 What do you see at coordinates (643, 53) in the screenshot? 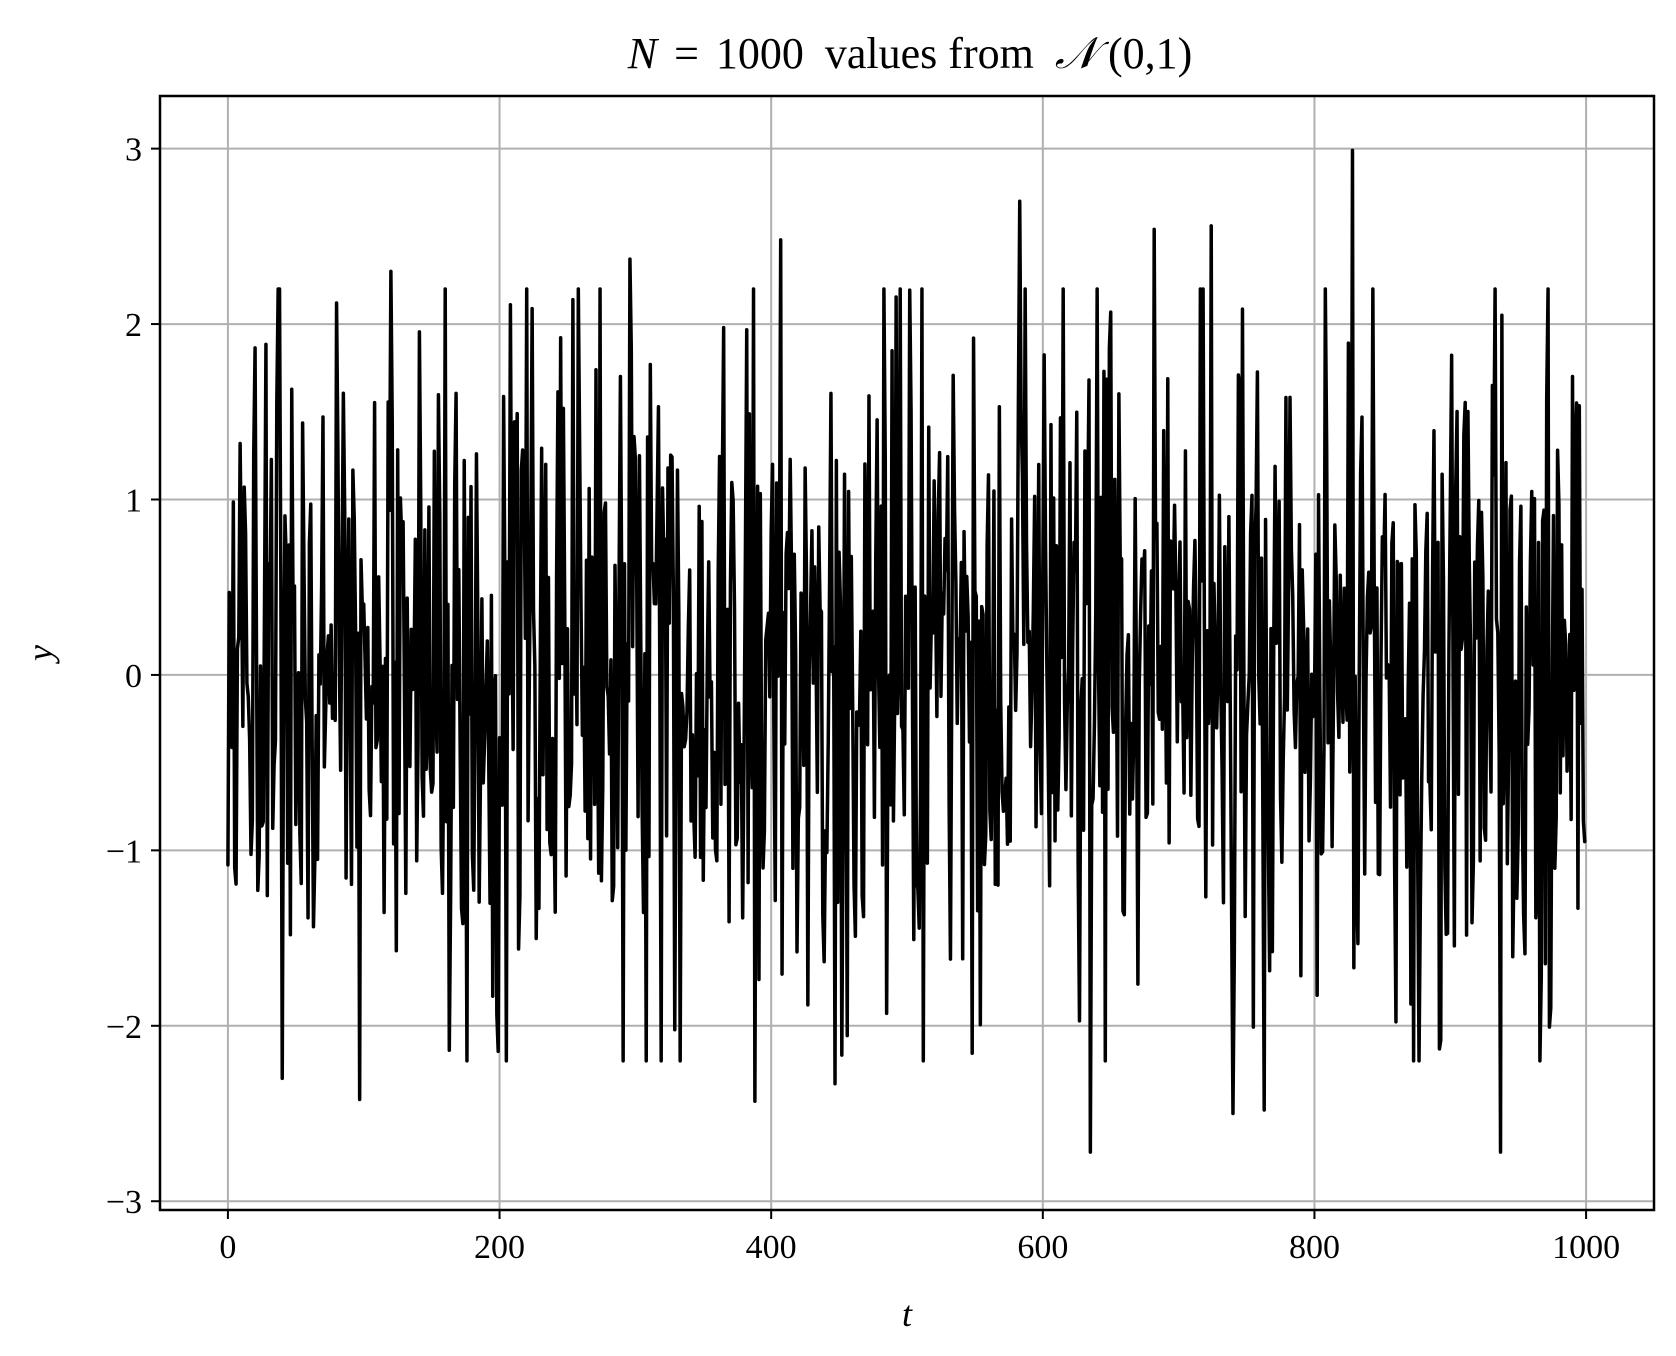
I see `title-n-symbol: N` at bounding box center [643, 53].